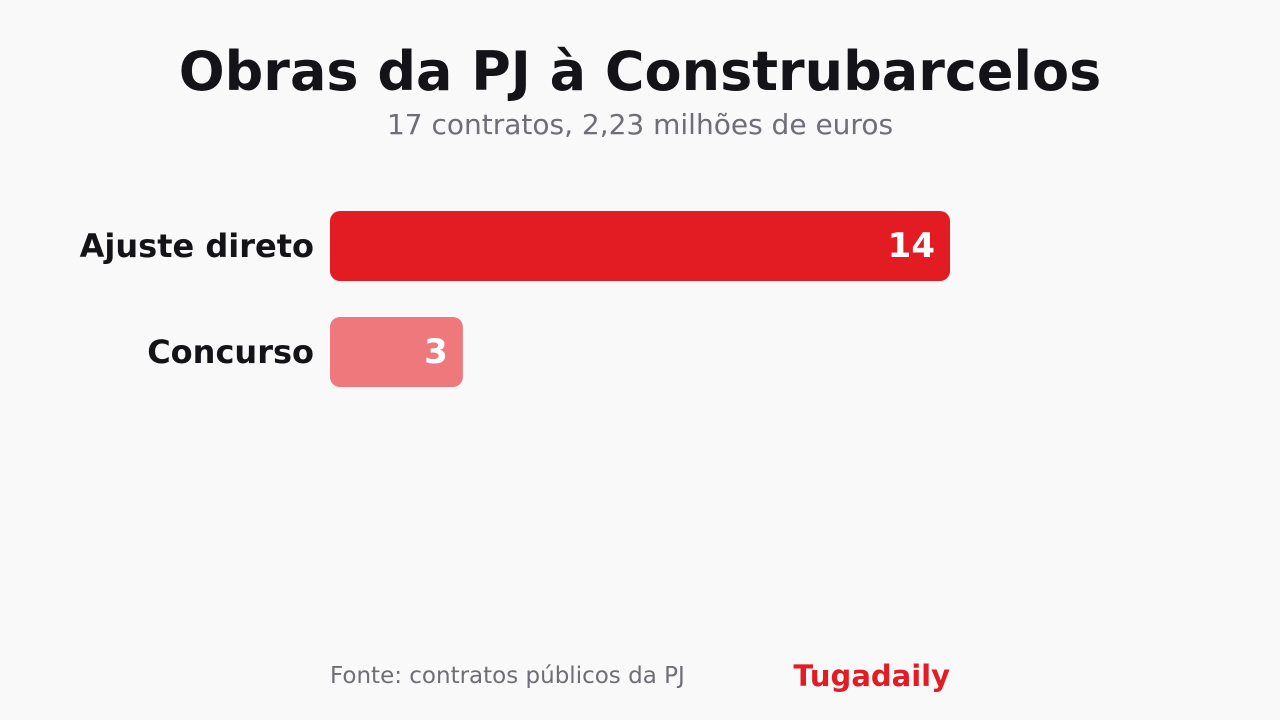 This screenshot has width=1280, height=720. What do you see at coordinates (230, 352) in the screenshot?
I see `category-label-concurso: Concurso` at bounding box center [230, 352].